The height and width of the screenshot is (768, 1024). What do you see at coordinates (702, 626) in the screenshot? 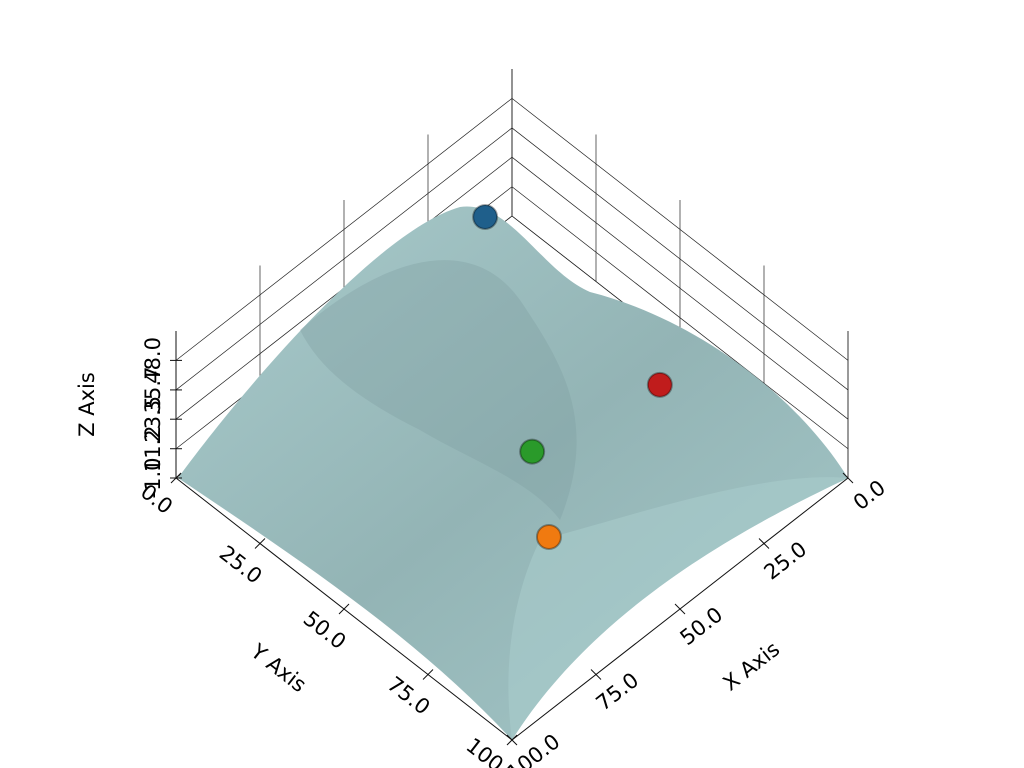
I see `x-tick-label: 50.0` at bounding box center [702, 626].